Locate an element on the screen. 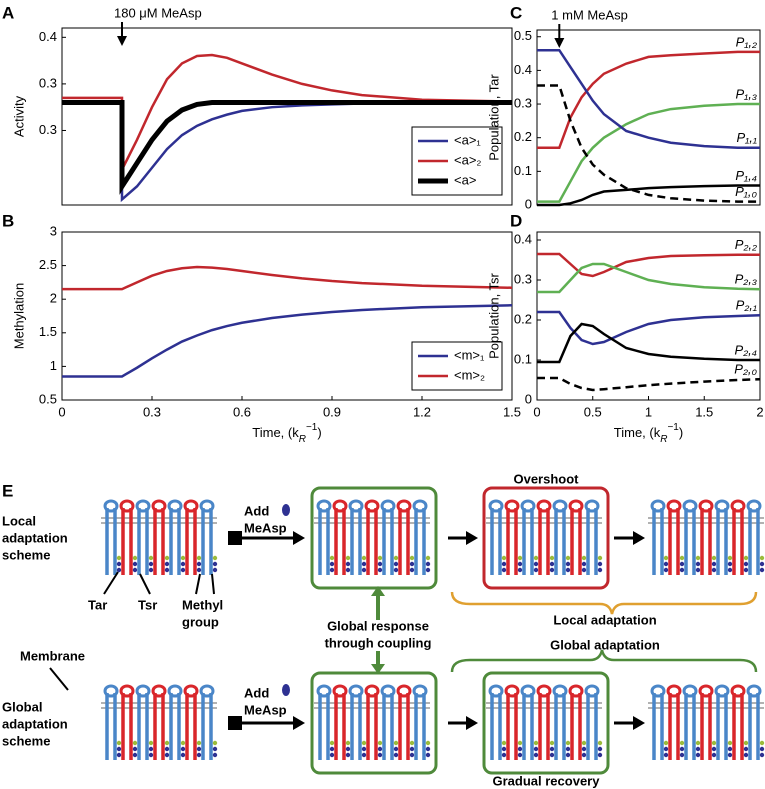 The width and height of the screenshot is (765, 789). y-tick-label: 0.1 is located at coordinates (523, 170).